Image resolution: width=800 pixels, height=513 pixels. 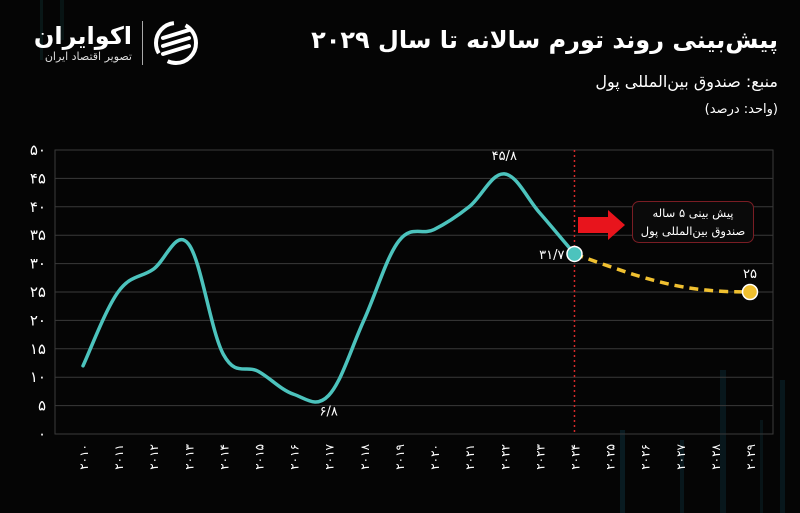 What do you see at coordinates (365, 456) in the screenshot?
I see `x-tick-label: ۲۰۱۸` at bounding box center [365, 456].